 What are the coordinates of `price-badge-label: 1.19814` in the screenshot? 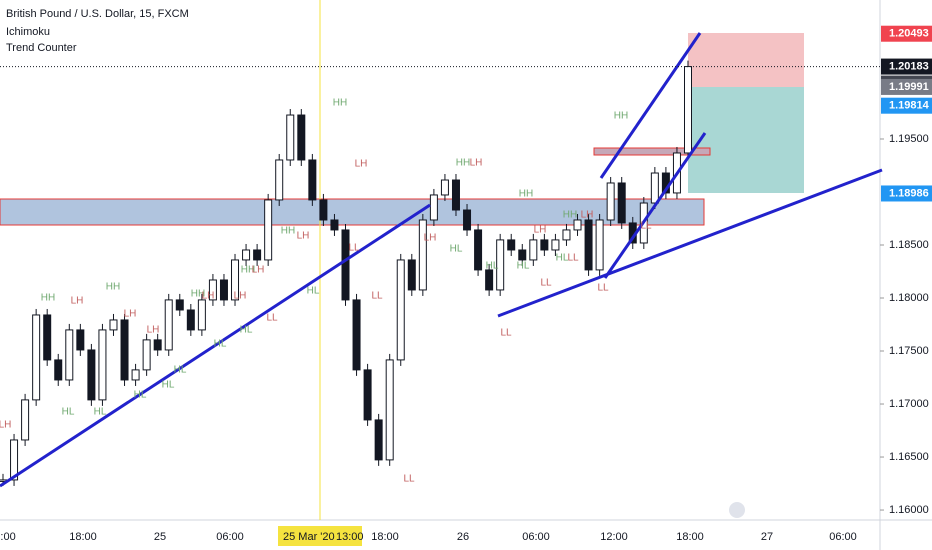 It's located at (909, 106).